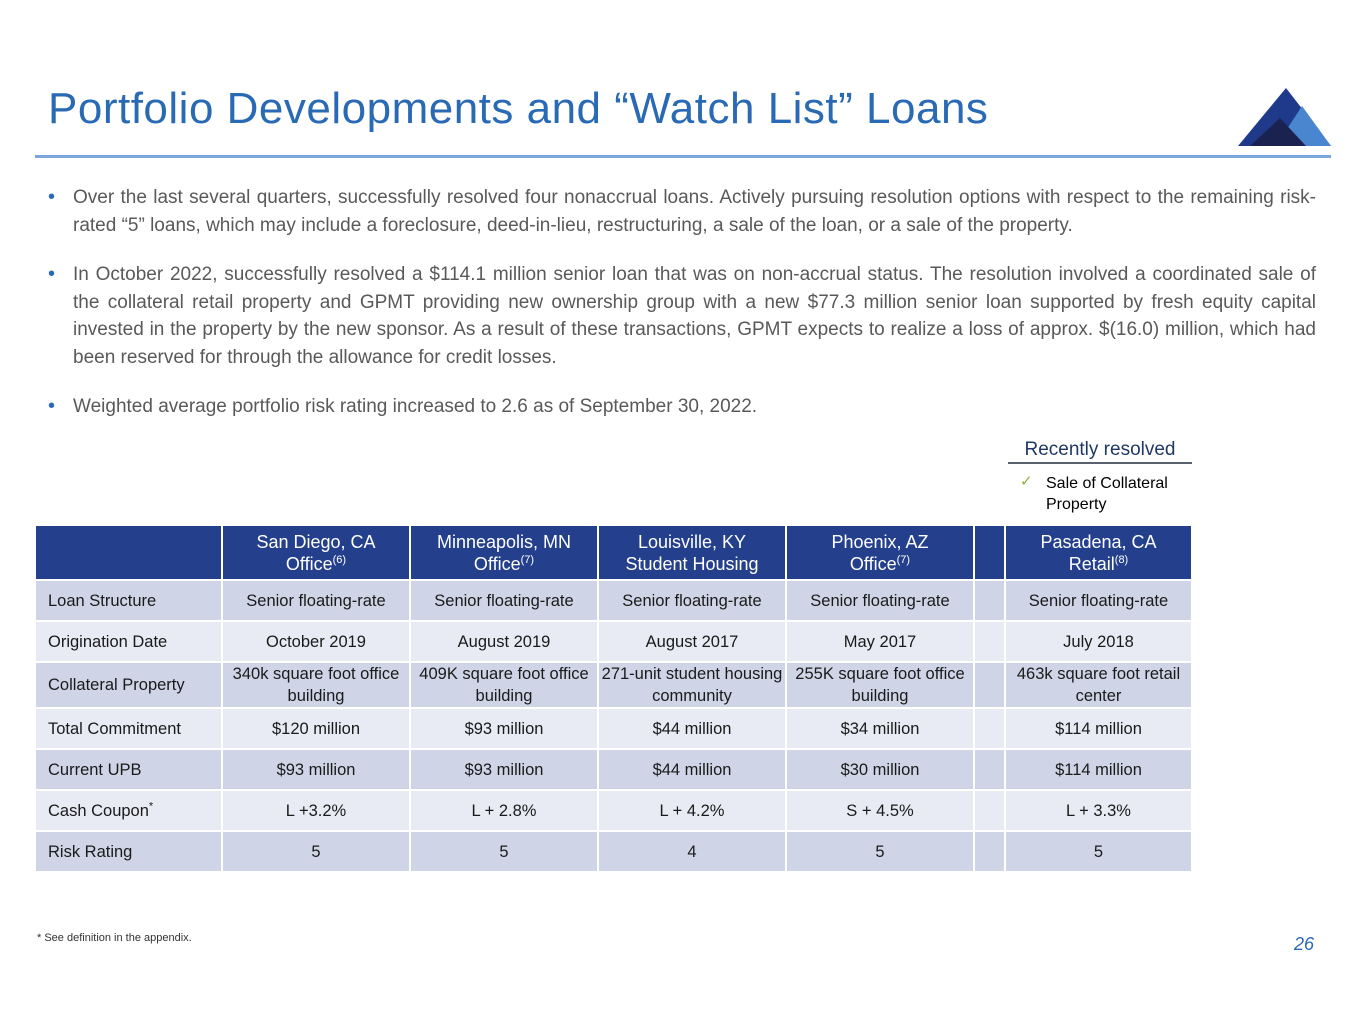 This screenshot has height=1024, width=1365. What do you see at coordinates (880, 641) in the screenshot?
I see `table-cell: May 2017` at bounding box center [880, 641].